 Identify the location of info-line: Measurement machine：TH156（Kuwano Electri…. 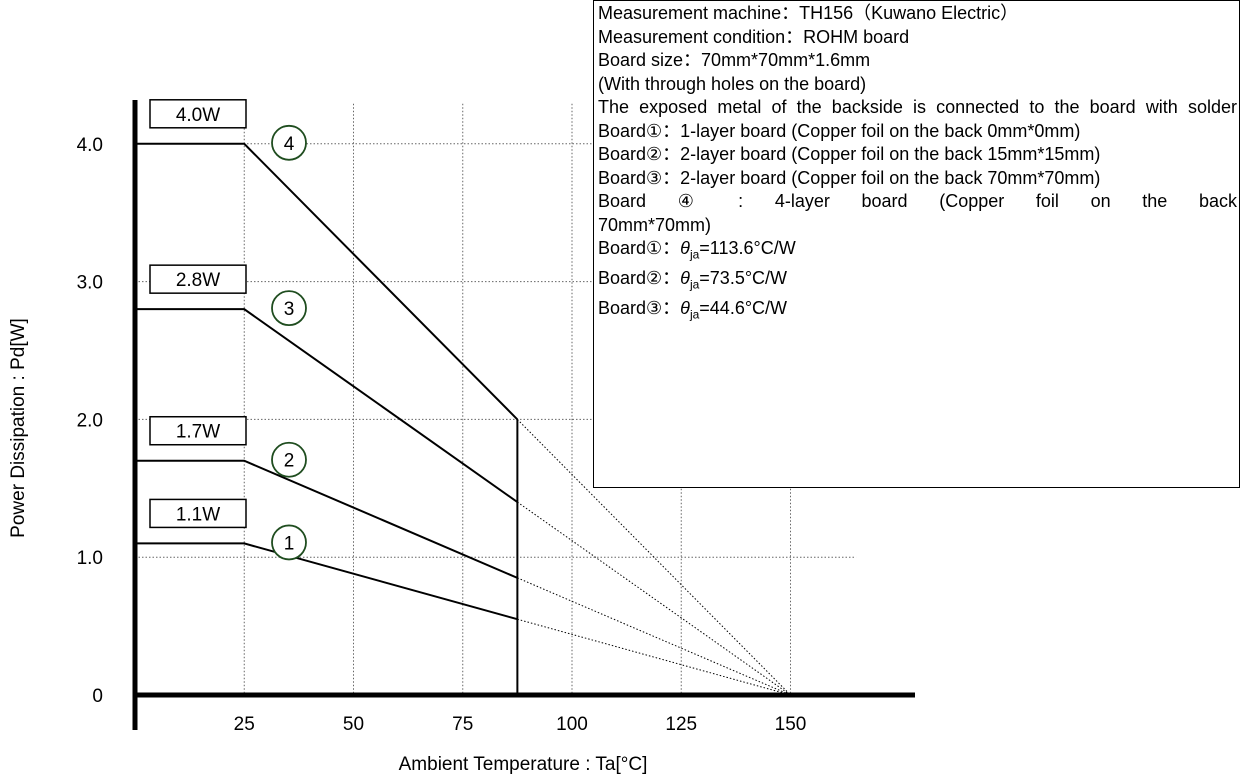
(808, 13).